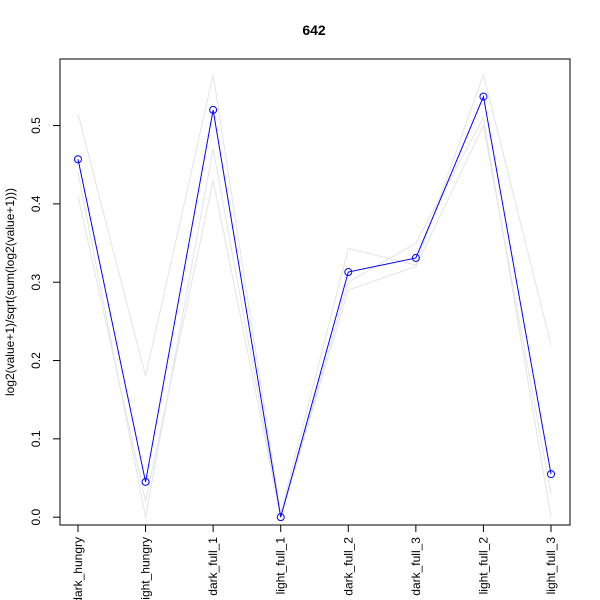 The image size is (600, 600). What do you see at coordinates (348, 566) in the screenshot?
I see `x-tick-label: dark_full_2` at bounding box center [348, 566].